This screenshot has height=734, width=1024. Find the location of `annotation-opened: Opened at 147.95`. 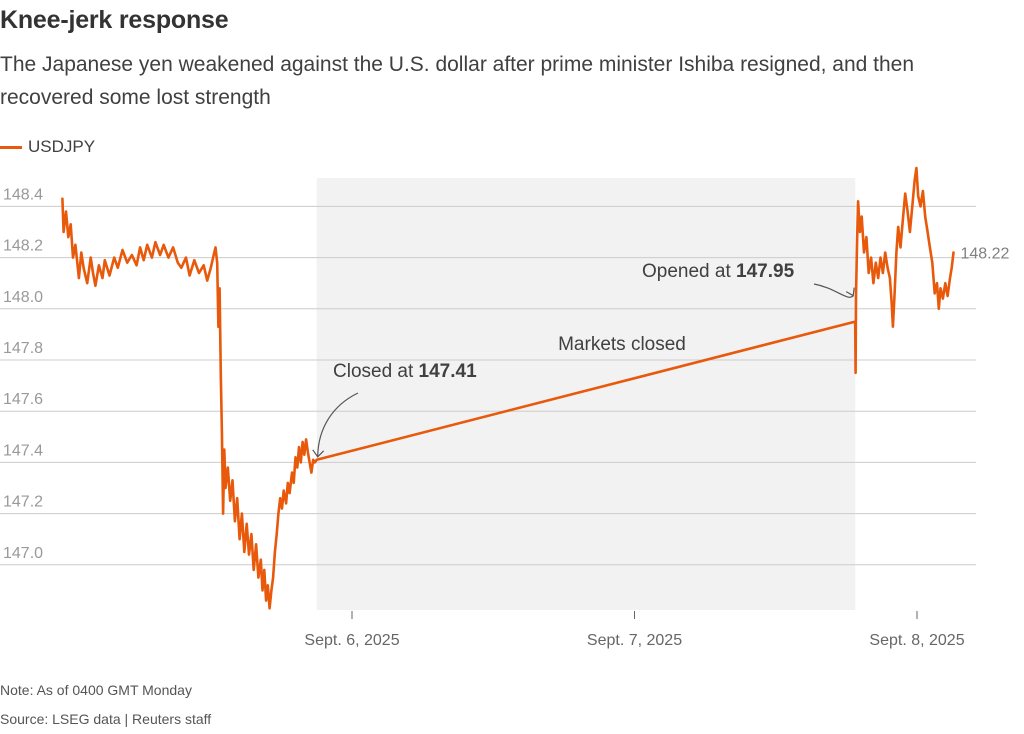

annotation-opened: Opened at 147.95 is located at coordinates (718, 271).